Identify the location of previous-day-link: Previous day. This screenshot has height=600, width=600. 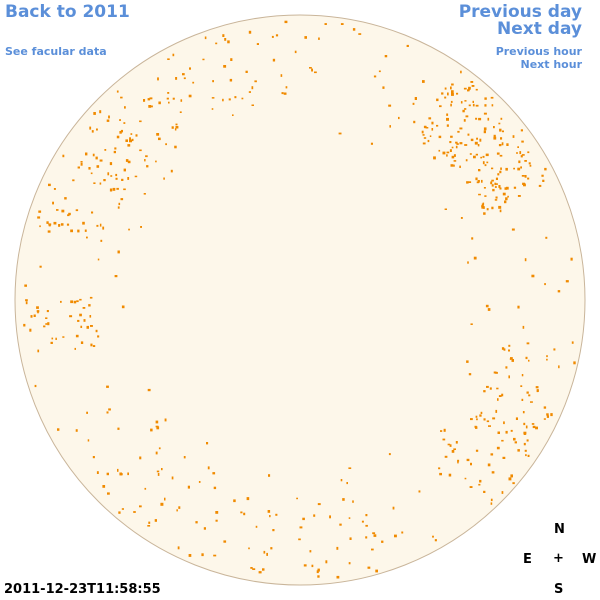
(520, 12).